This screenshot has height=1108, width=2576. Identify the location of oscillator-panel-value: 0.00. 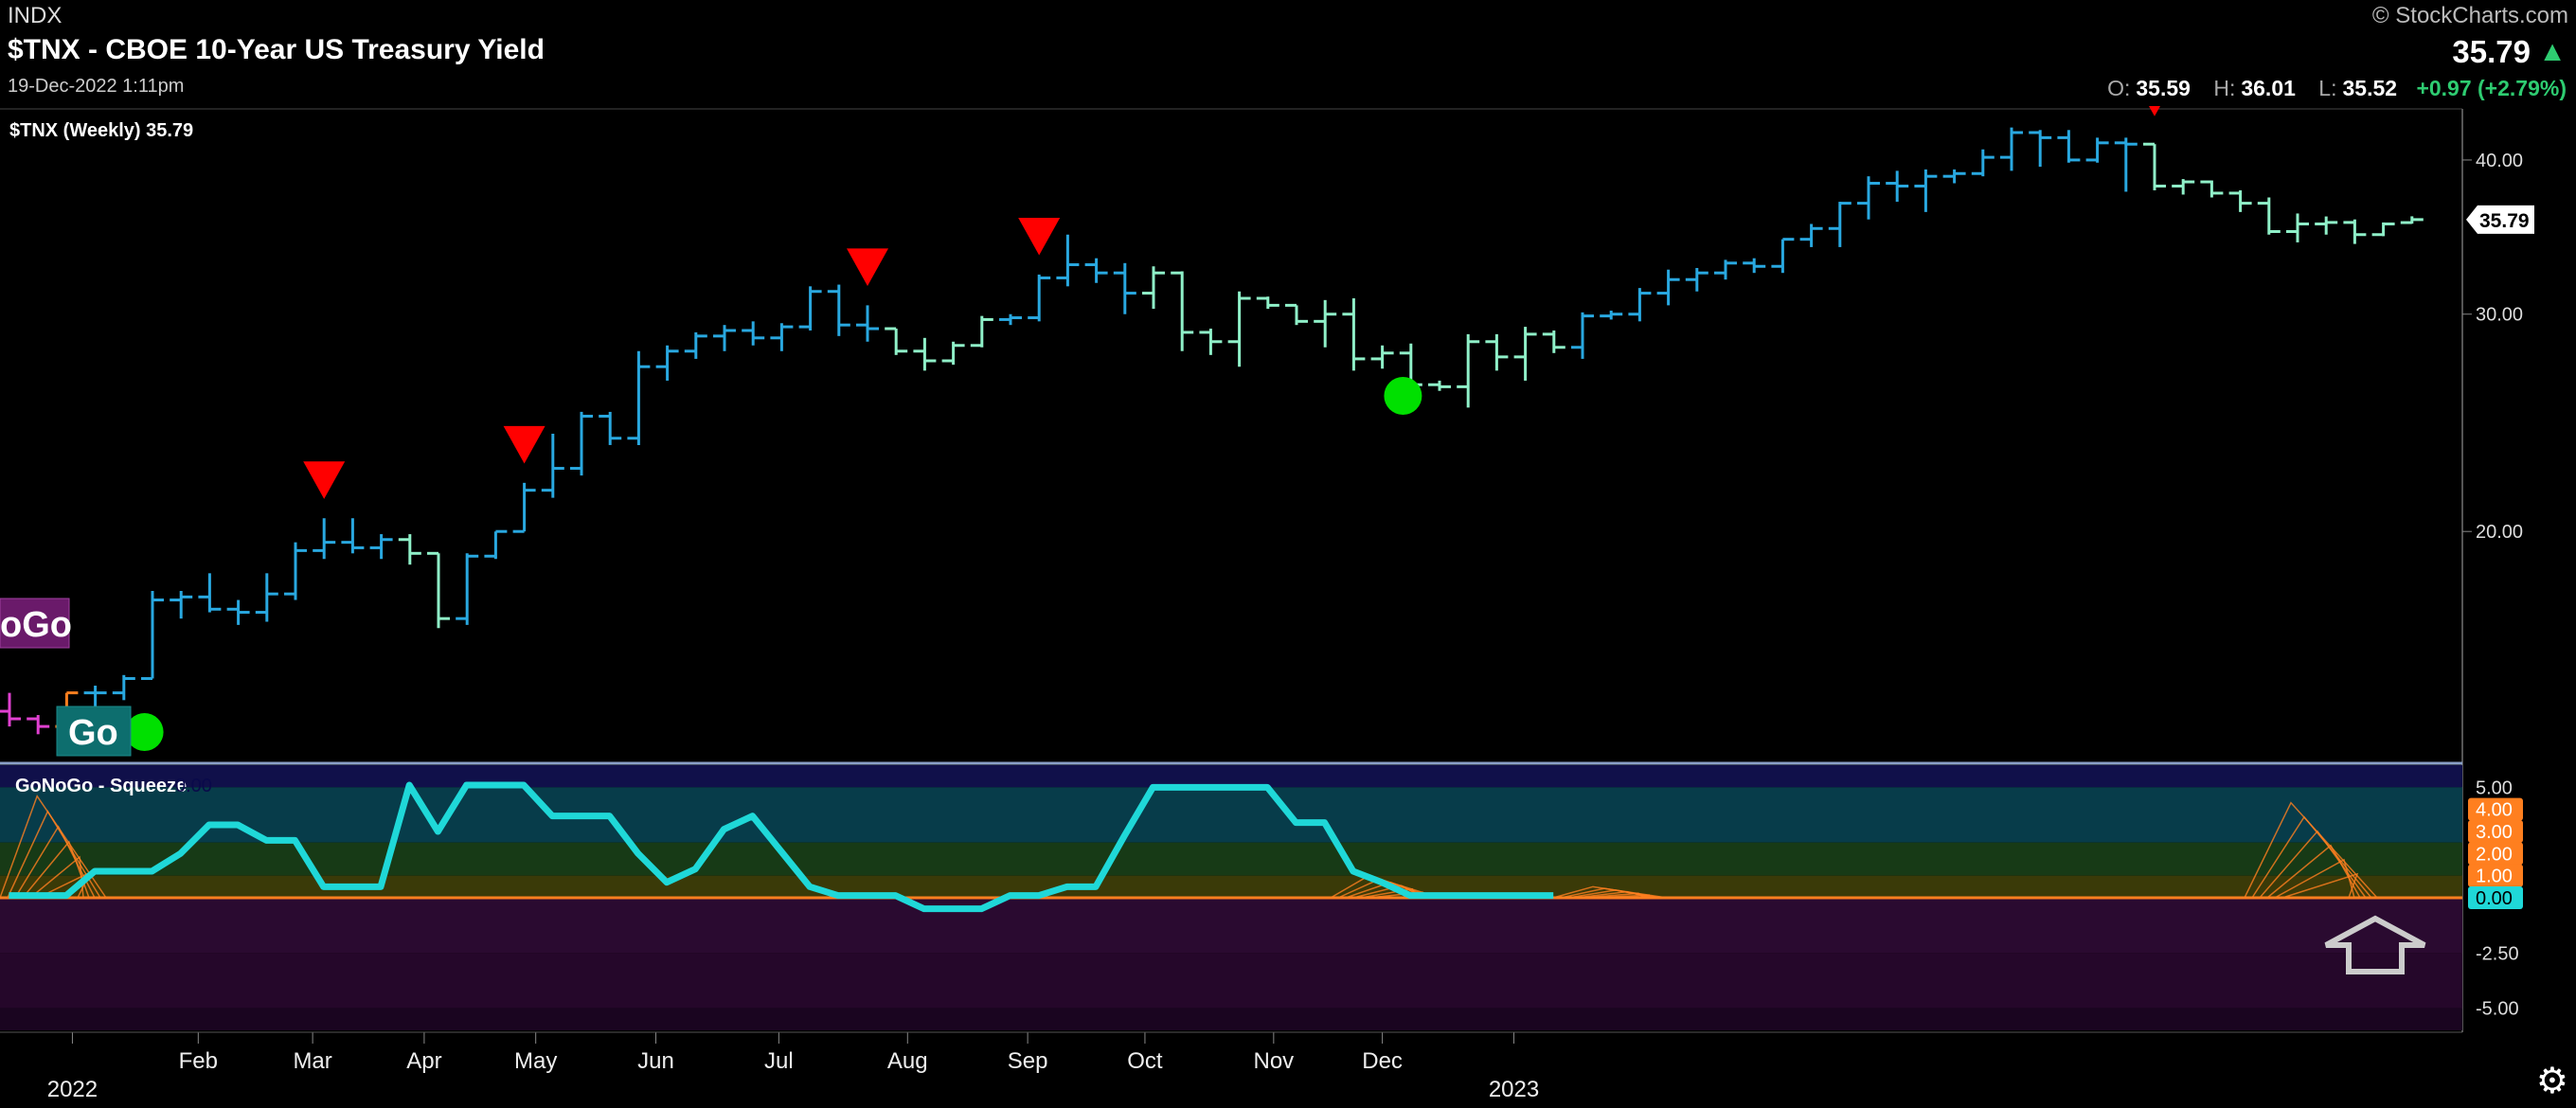
(193, 786).